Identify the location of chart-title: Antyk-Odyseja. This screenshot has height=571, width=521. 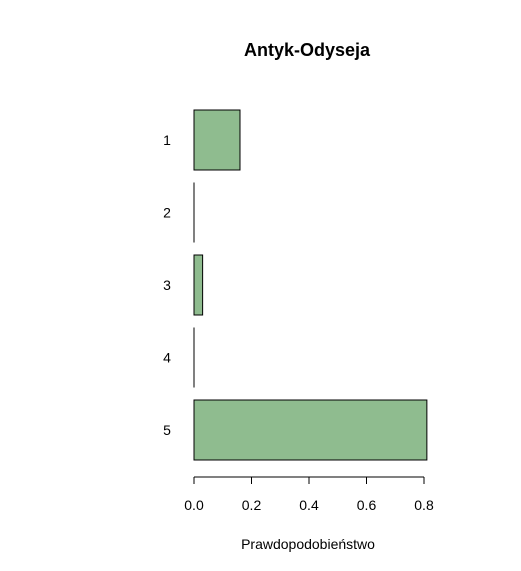
(307, 50).